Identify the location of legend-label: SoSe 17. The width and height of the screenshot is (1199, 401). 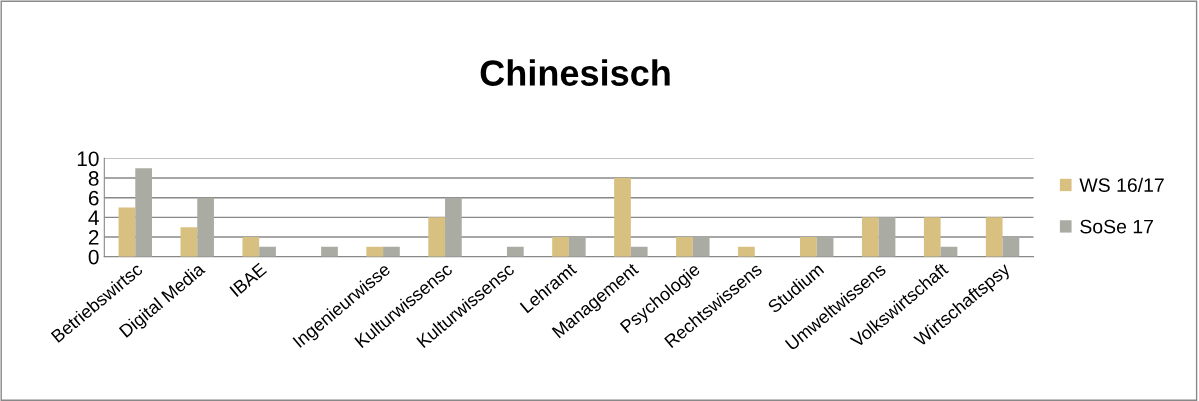
(1116, 226).